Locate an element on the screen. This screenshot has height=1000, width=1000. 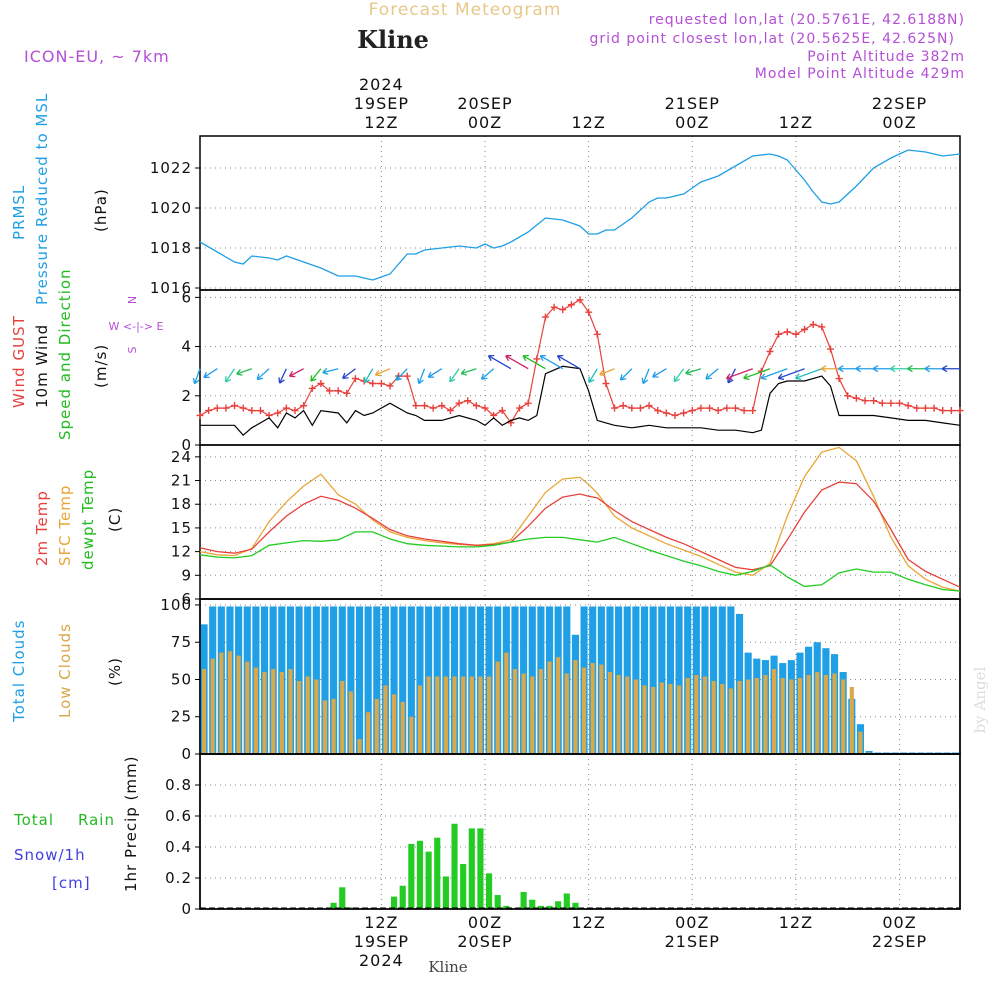
top-time-label: 22SEP is located at coordinates (899, 103).